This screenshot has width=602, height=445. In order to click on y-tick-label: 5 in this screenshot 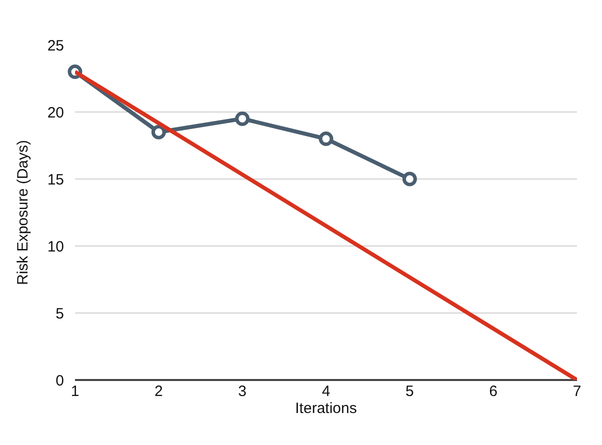, I will do `click(60, 313)`.